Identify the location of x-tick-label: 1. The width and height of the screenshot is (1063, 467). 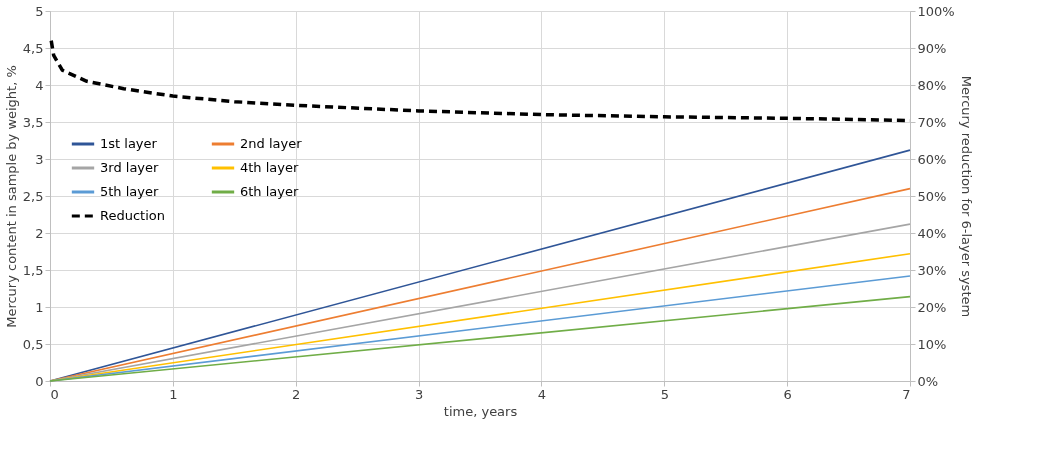
(173, 394).